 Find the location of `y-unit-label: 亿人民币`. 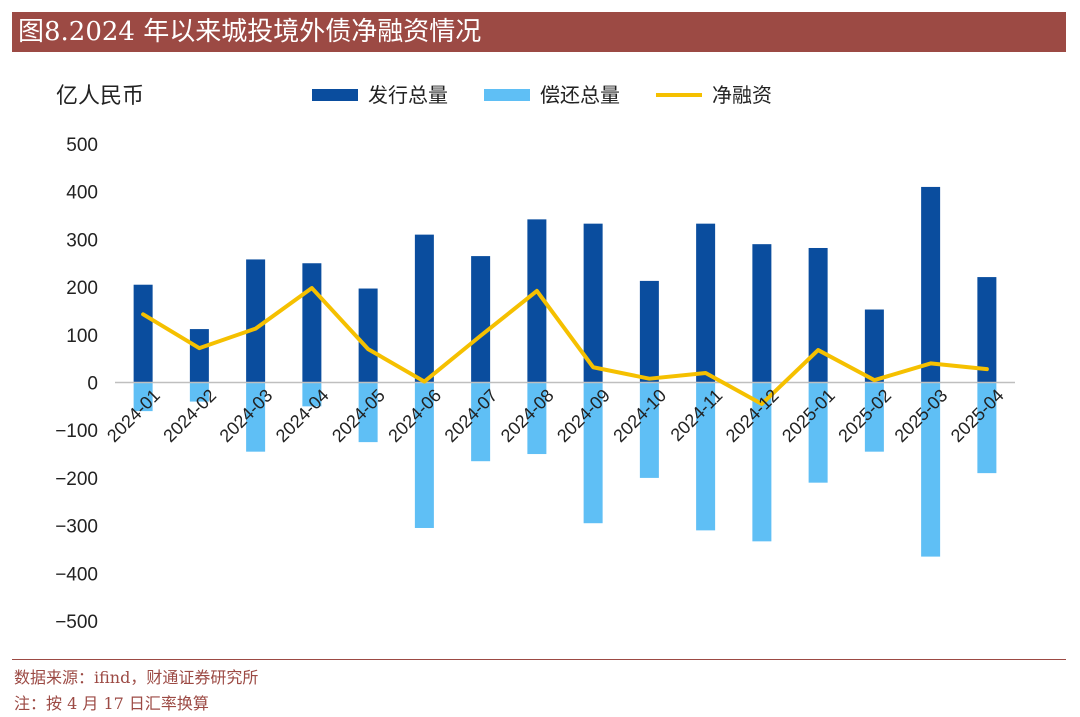

y-unit-label: 亿人民币 is located at coordinates (100, 96).